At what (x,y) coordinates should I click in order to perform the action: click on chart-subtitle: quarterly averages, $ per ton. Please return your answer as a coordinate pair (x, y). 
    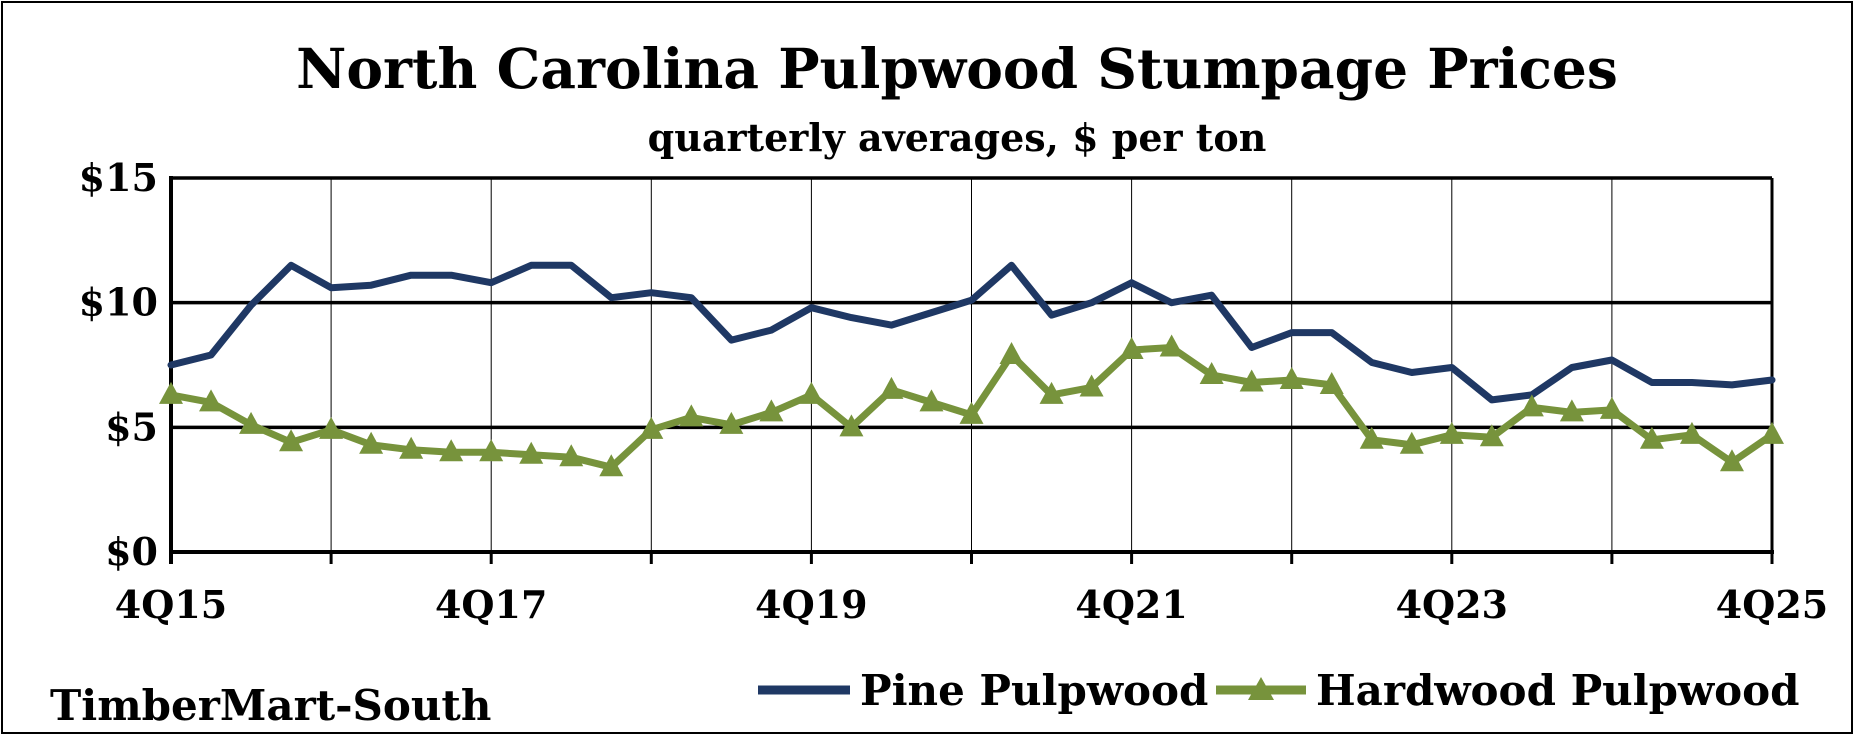
    Looking at the image, I should click on (957, 137).